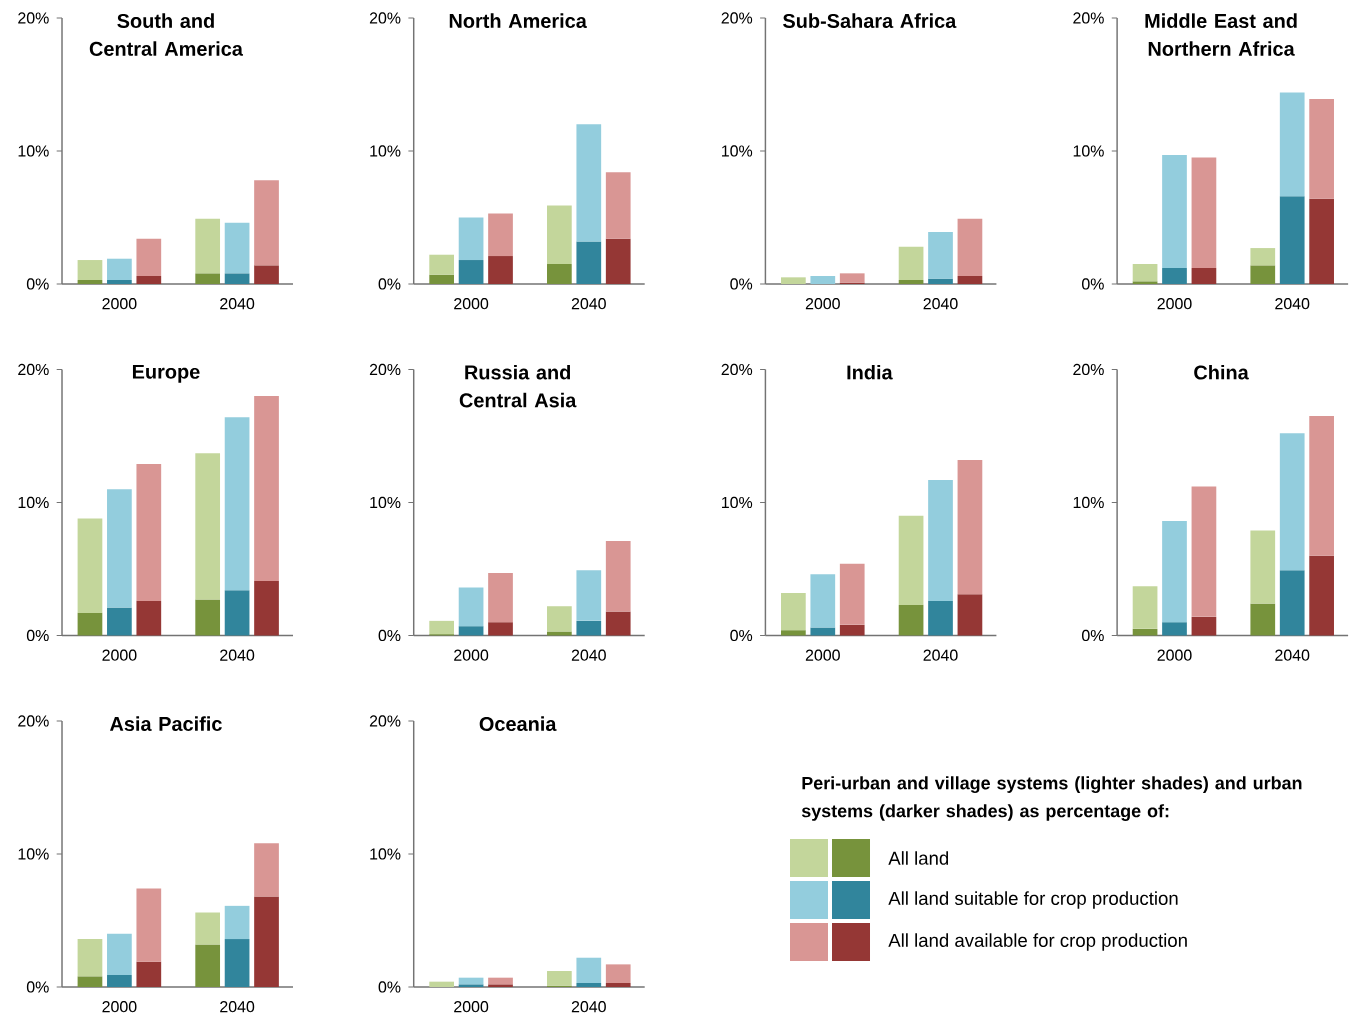  Describe the element at coordinates (166, 373) in the screenshot. I see `chart-title: Europe` at that location.